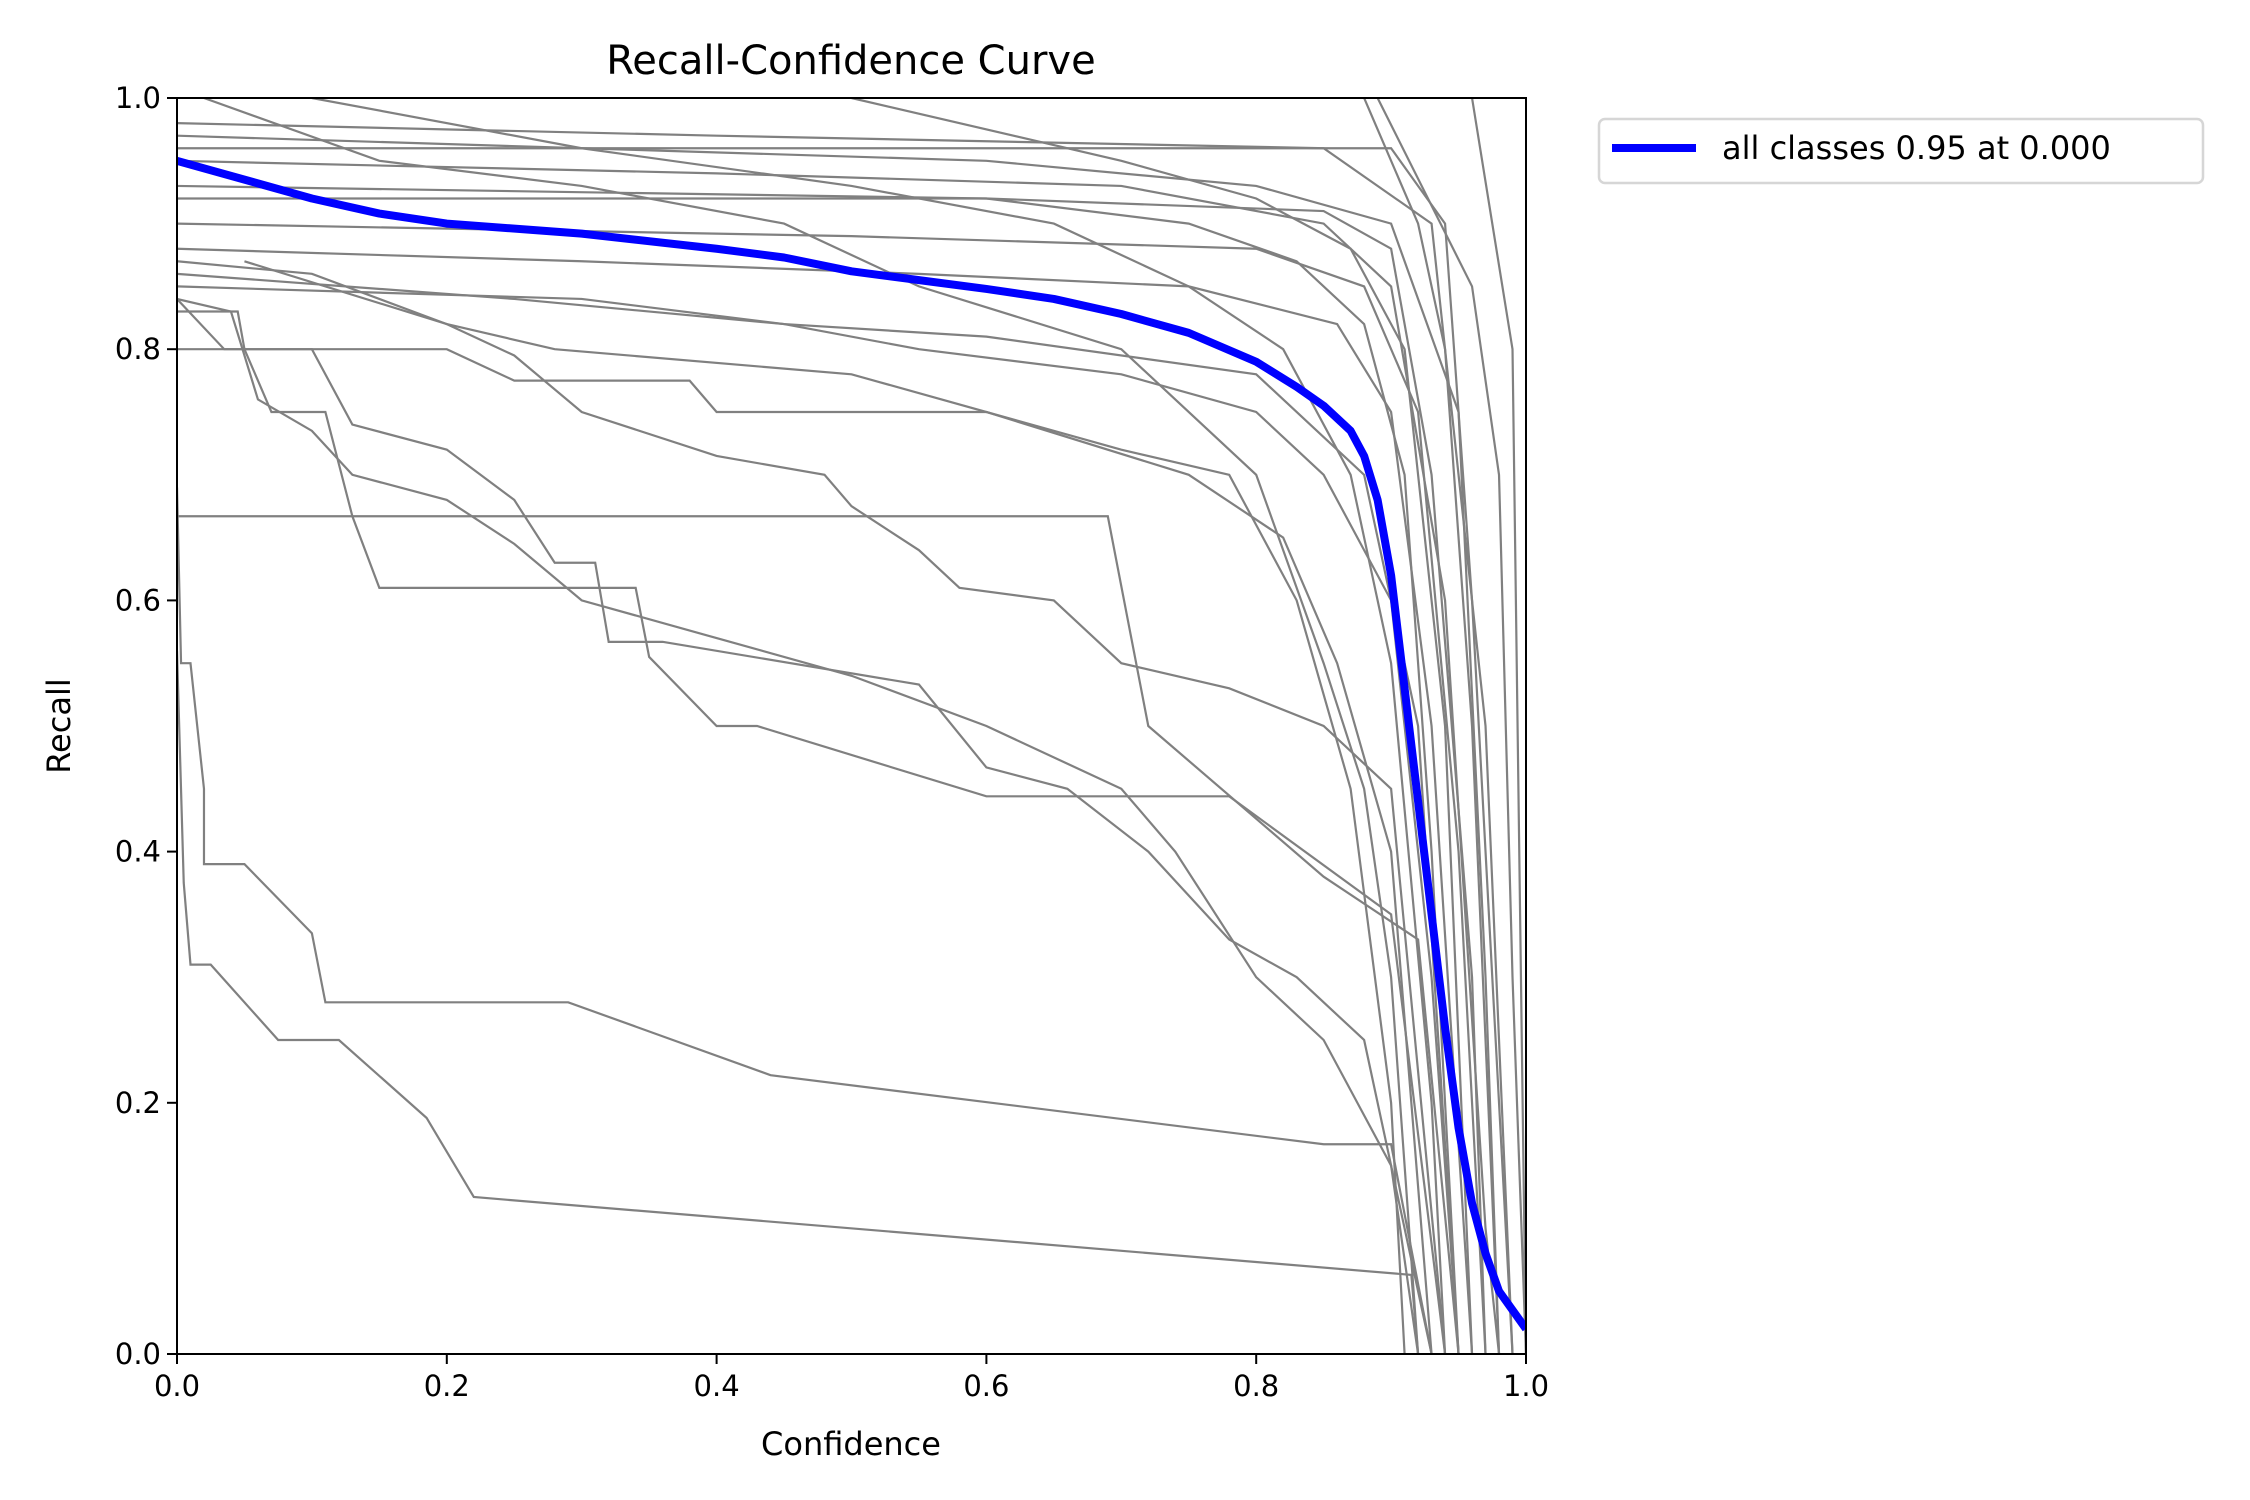  I want to click on x-tick-label: 0.2, so click(447, 1386).